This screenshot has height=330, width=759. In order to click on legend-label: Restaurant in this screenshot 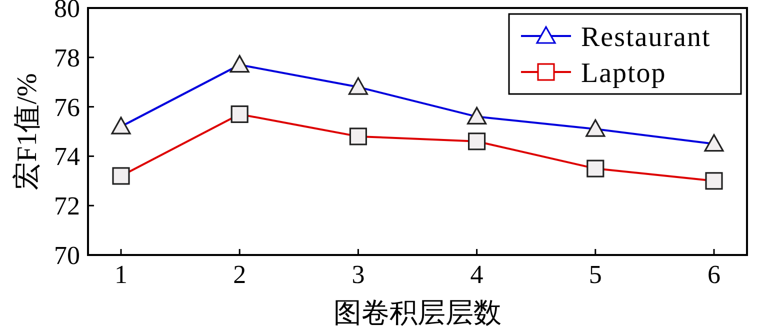, I will do `click(646, 37)`.